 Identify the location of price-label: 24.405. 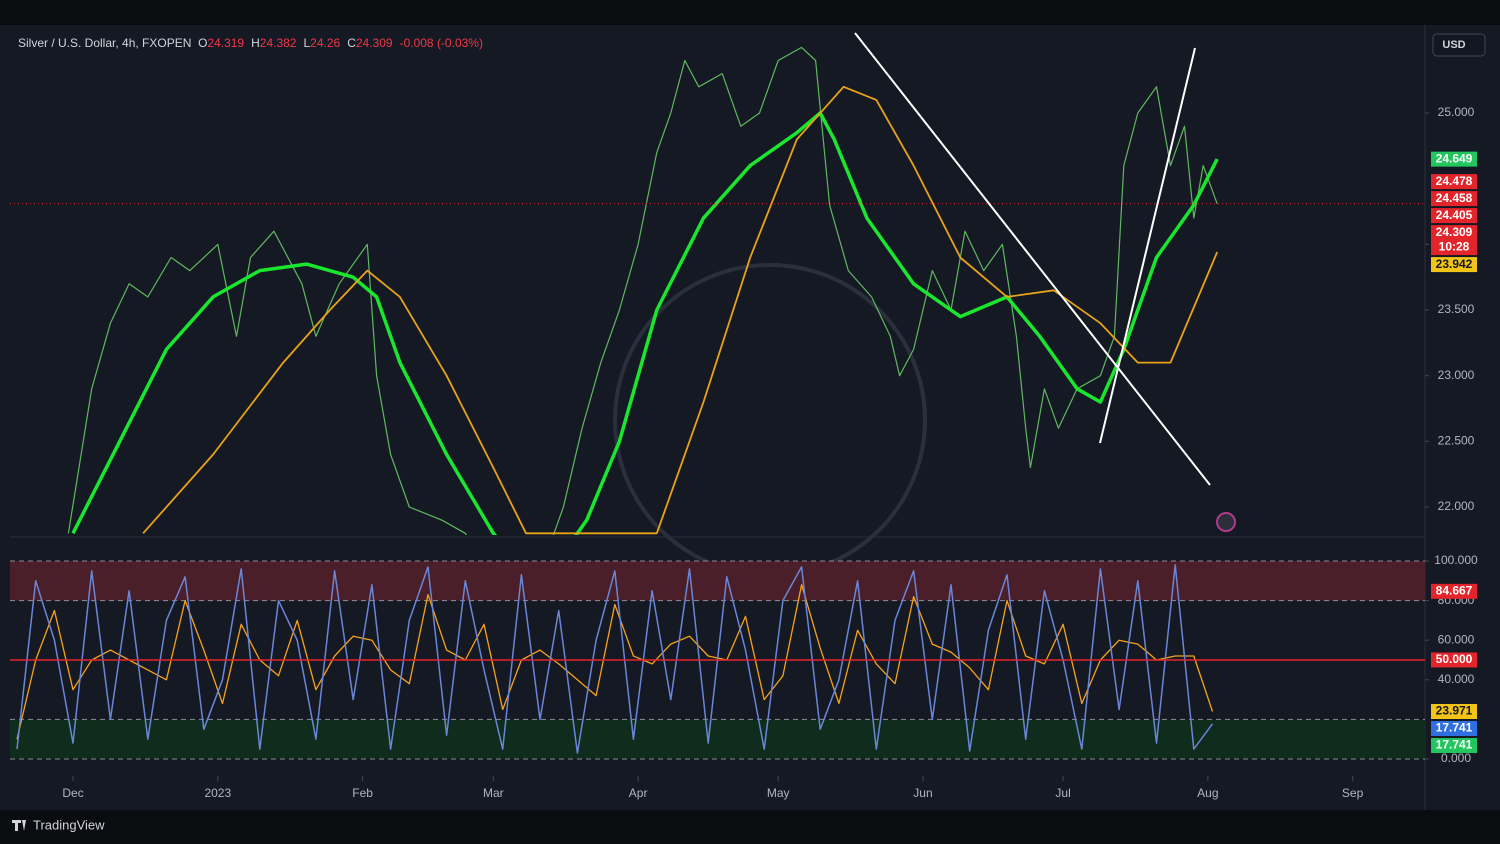
(1454, 215).